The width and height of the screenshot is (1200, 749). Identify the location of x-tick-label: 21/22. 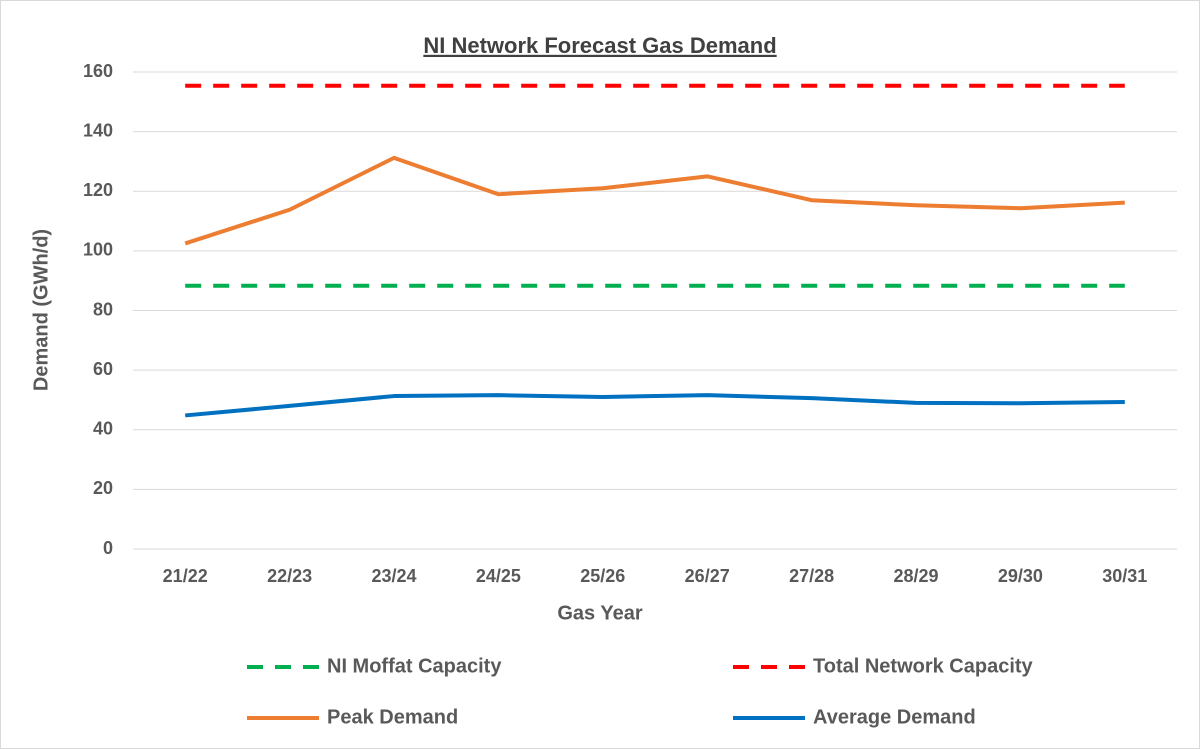
(185, 576).